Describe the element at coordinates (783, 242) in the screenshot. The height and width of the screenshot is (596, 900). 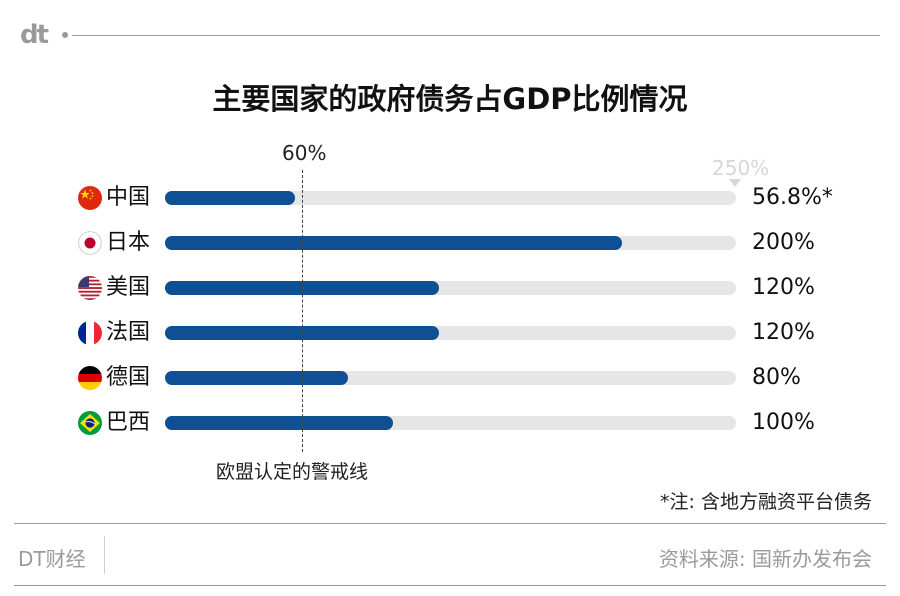
I see `data-label: 200%` at that location.